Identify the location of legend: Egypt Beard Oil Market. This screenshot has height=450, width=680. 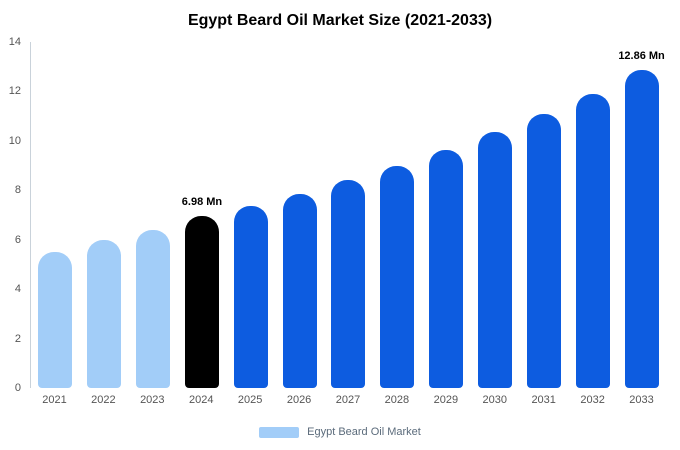
(340, 432).